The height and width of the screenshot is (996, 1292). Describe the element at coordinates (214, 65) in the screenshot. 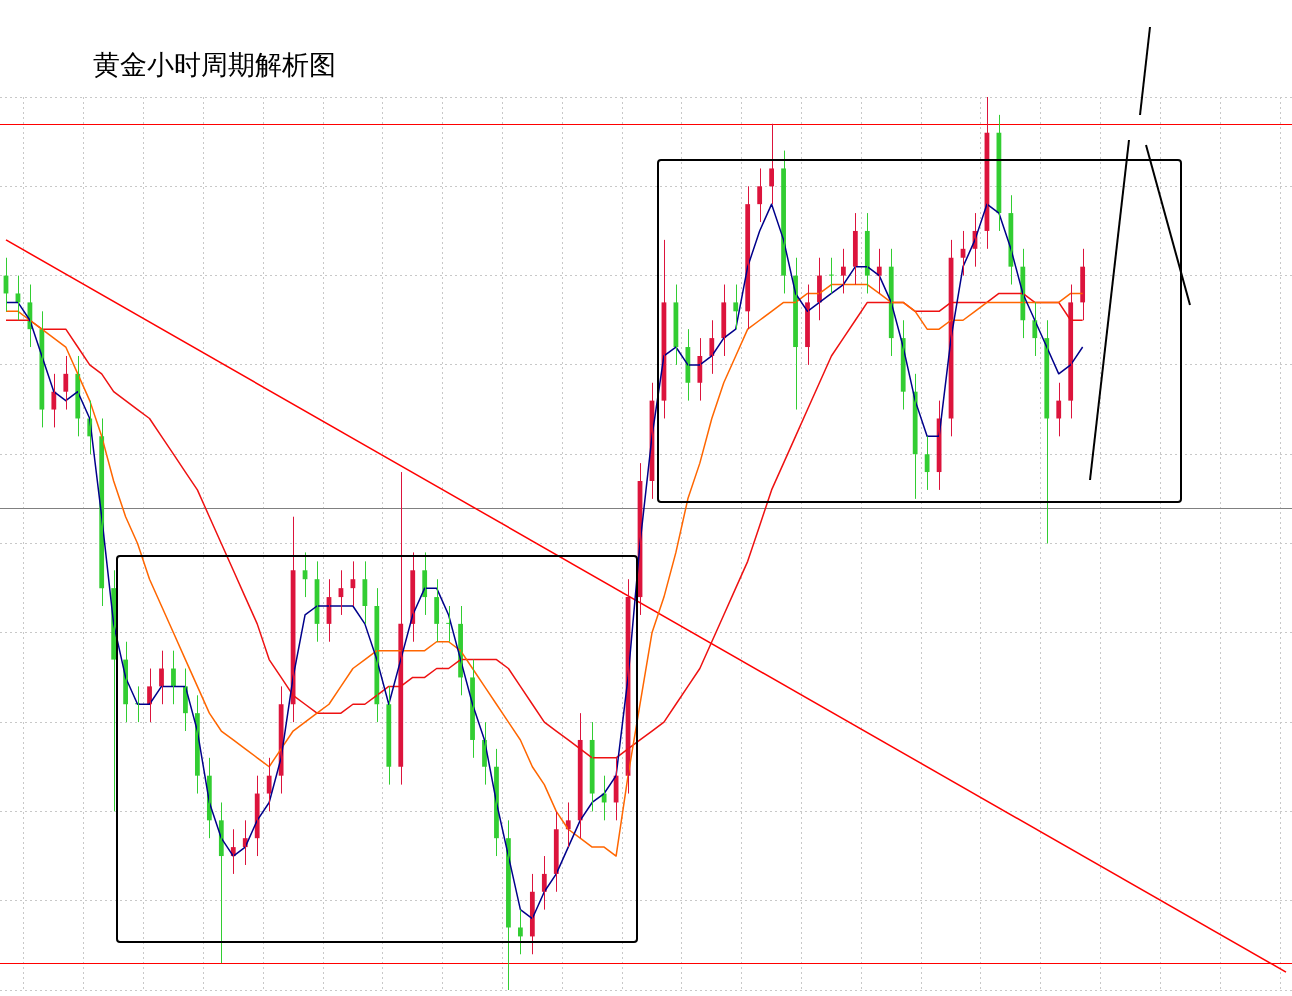

I see `chart-title: 黄金小时周期解析图` at that location.